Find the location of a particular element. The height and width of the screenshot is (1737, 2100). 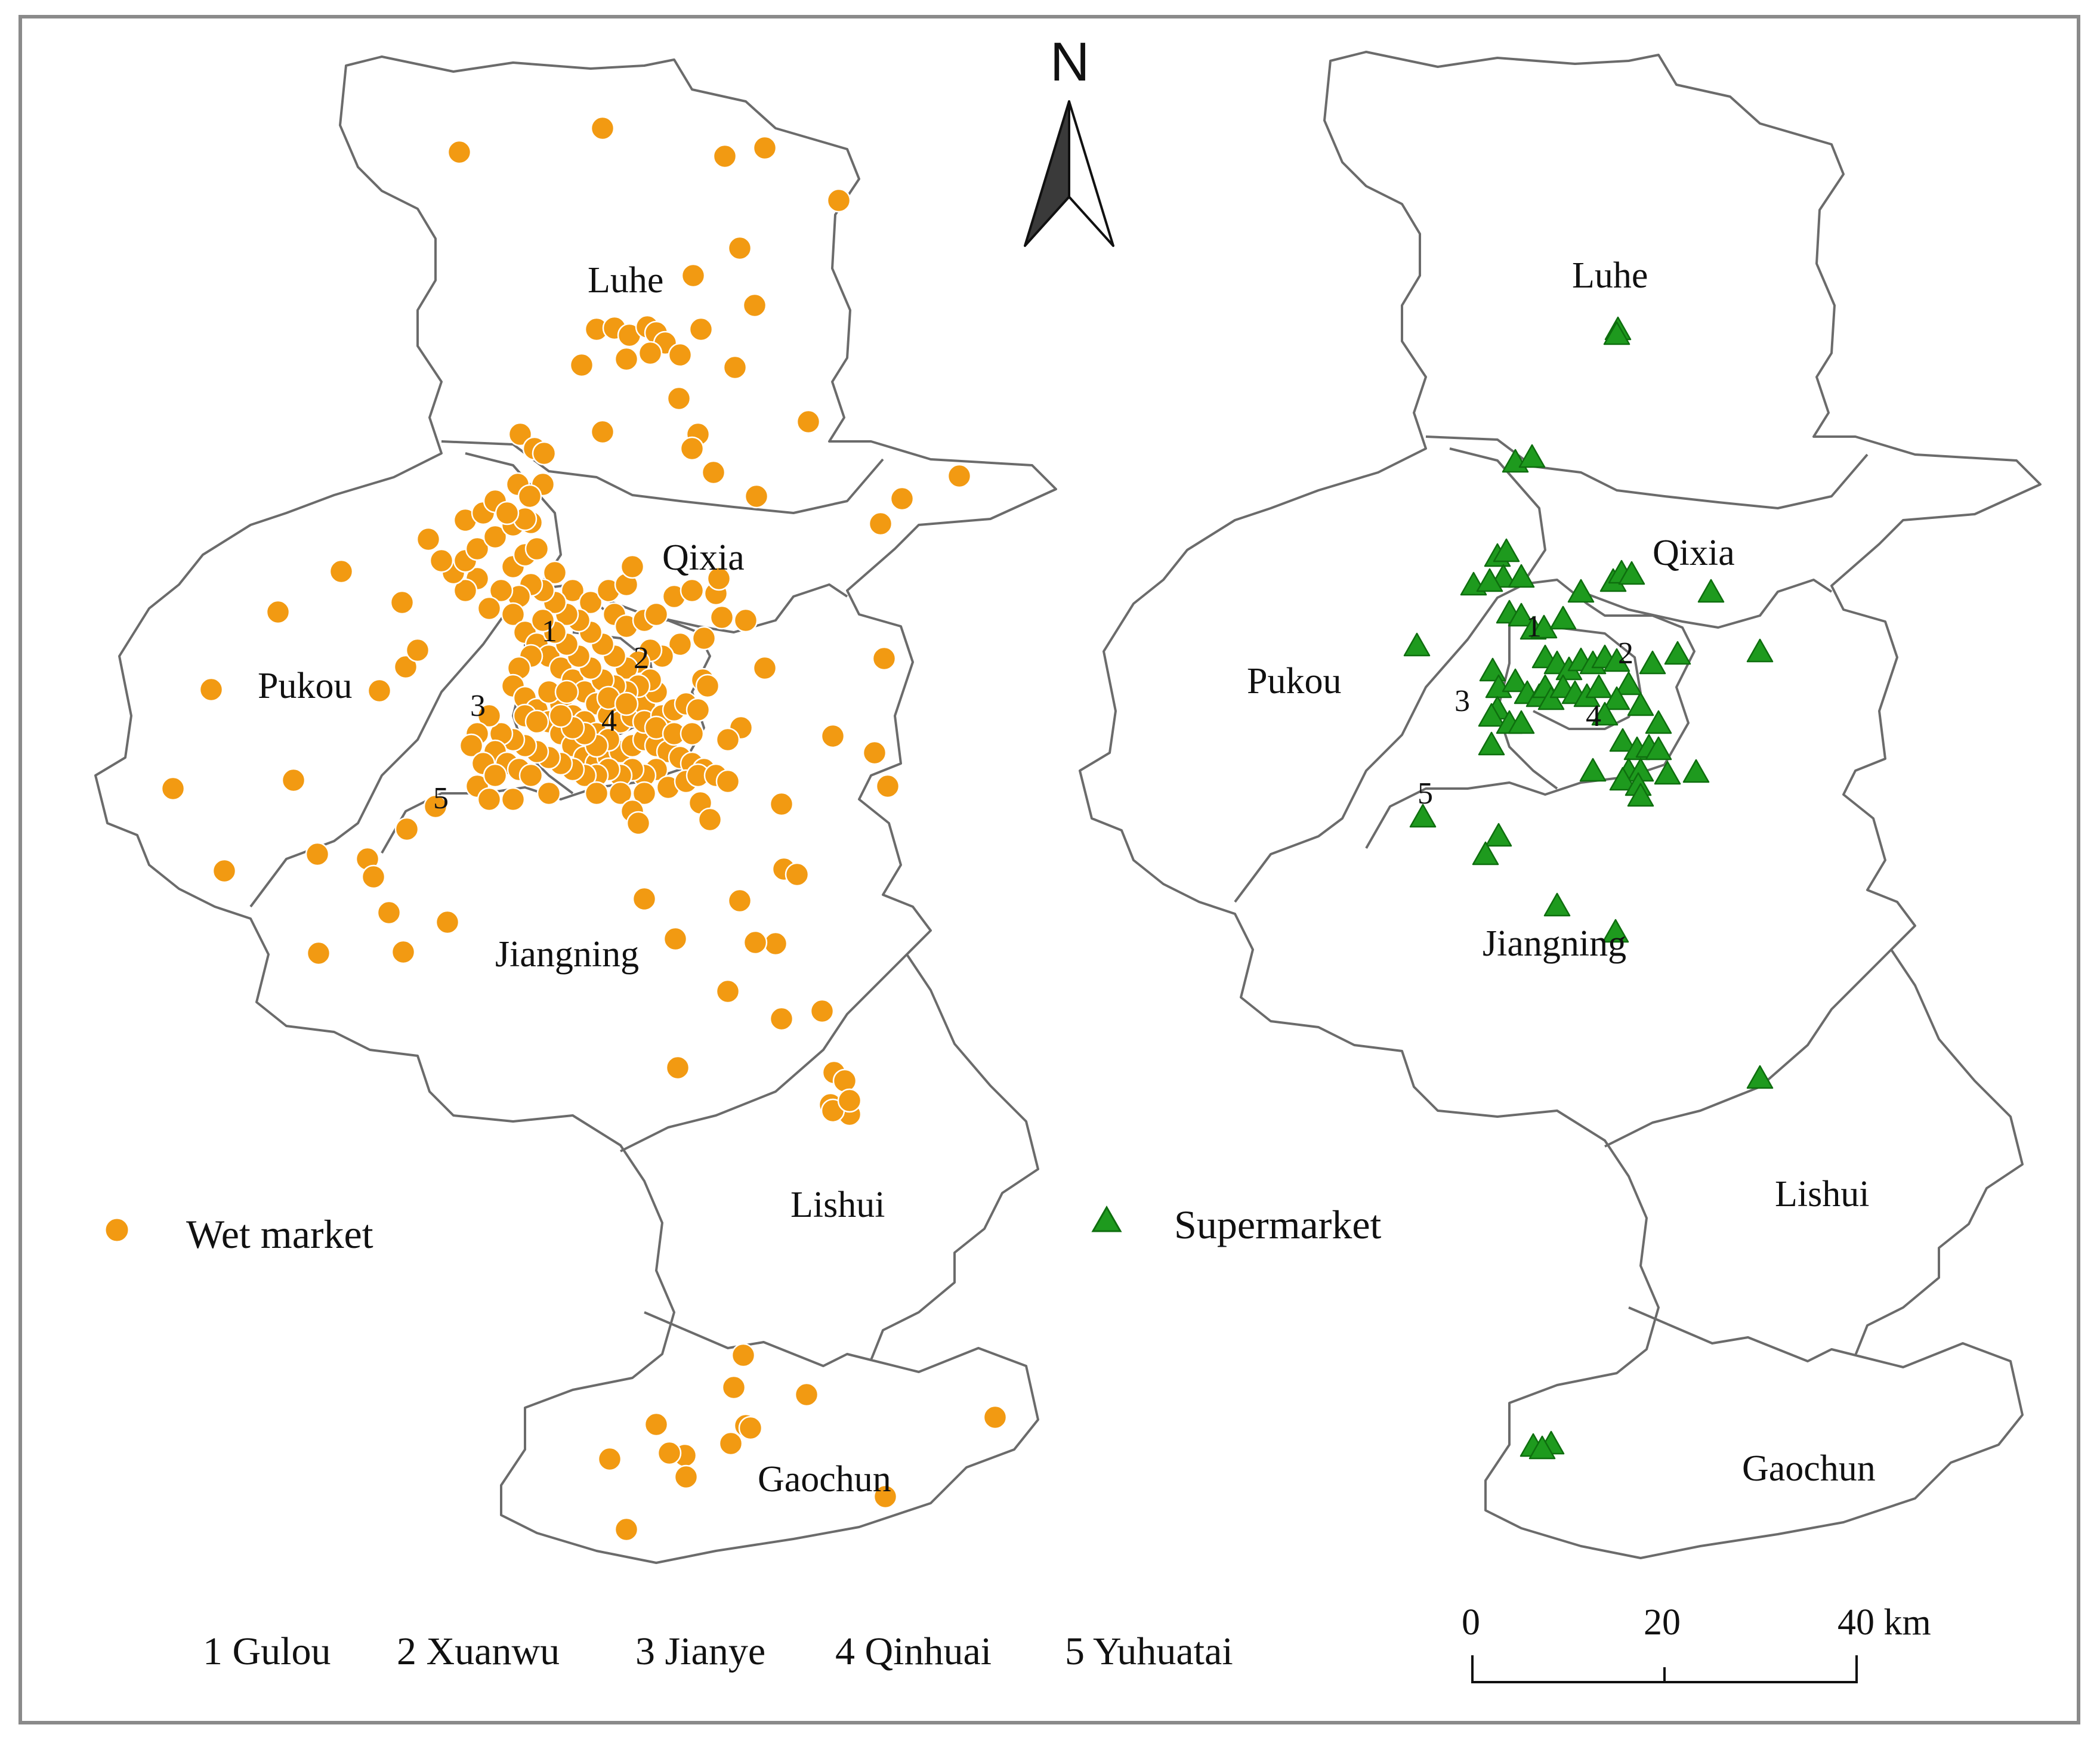

district-number-5-right: 5 is located at coordinates (1425, 794).